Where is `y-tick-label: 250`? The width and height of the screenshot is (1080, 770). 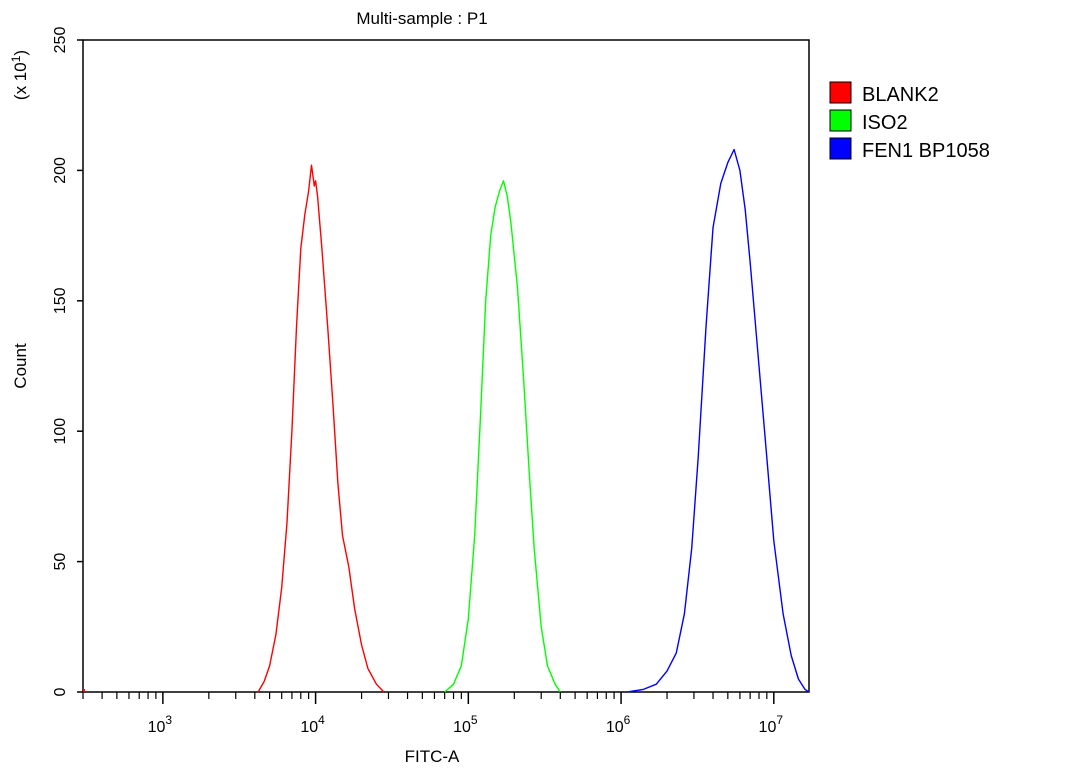
y-tick-label: 250 is located at coordinates (60, 40).